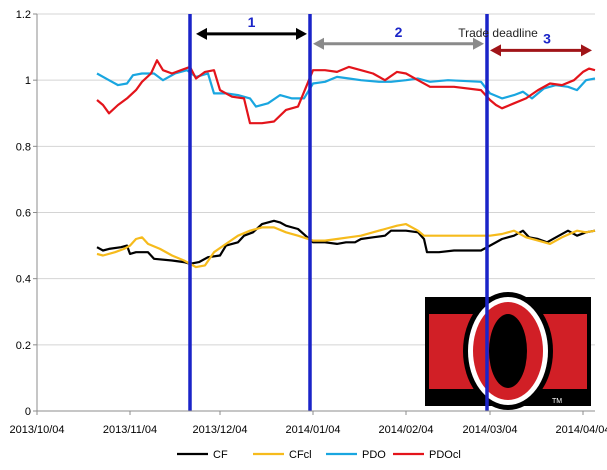 This screenshot has height=470, width=607. I want to click on y-tick-label: 1, so click(28, 81).